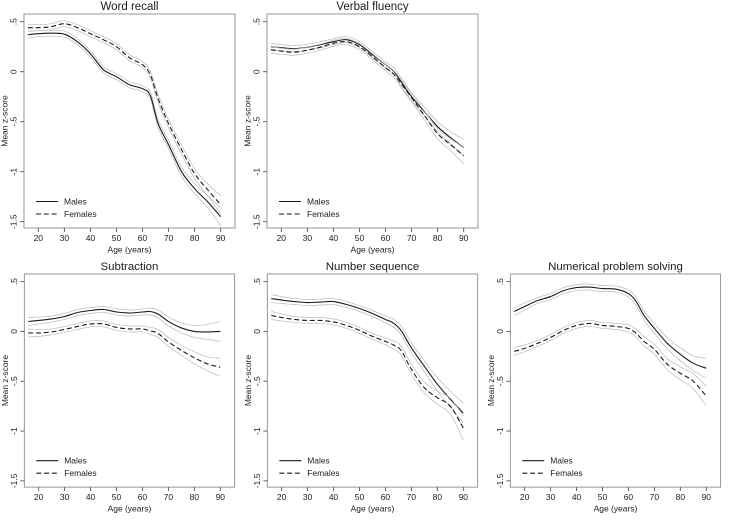 This screenshot has height=524, width=729. Describe the element at coordinates (130, 7) in the screenshot. I see `chart-title: Word recall` at that location.